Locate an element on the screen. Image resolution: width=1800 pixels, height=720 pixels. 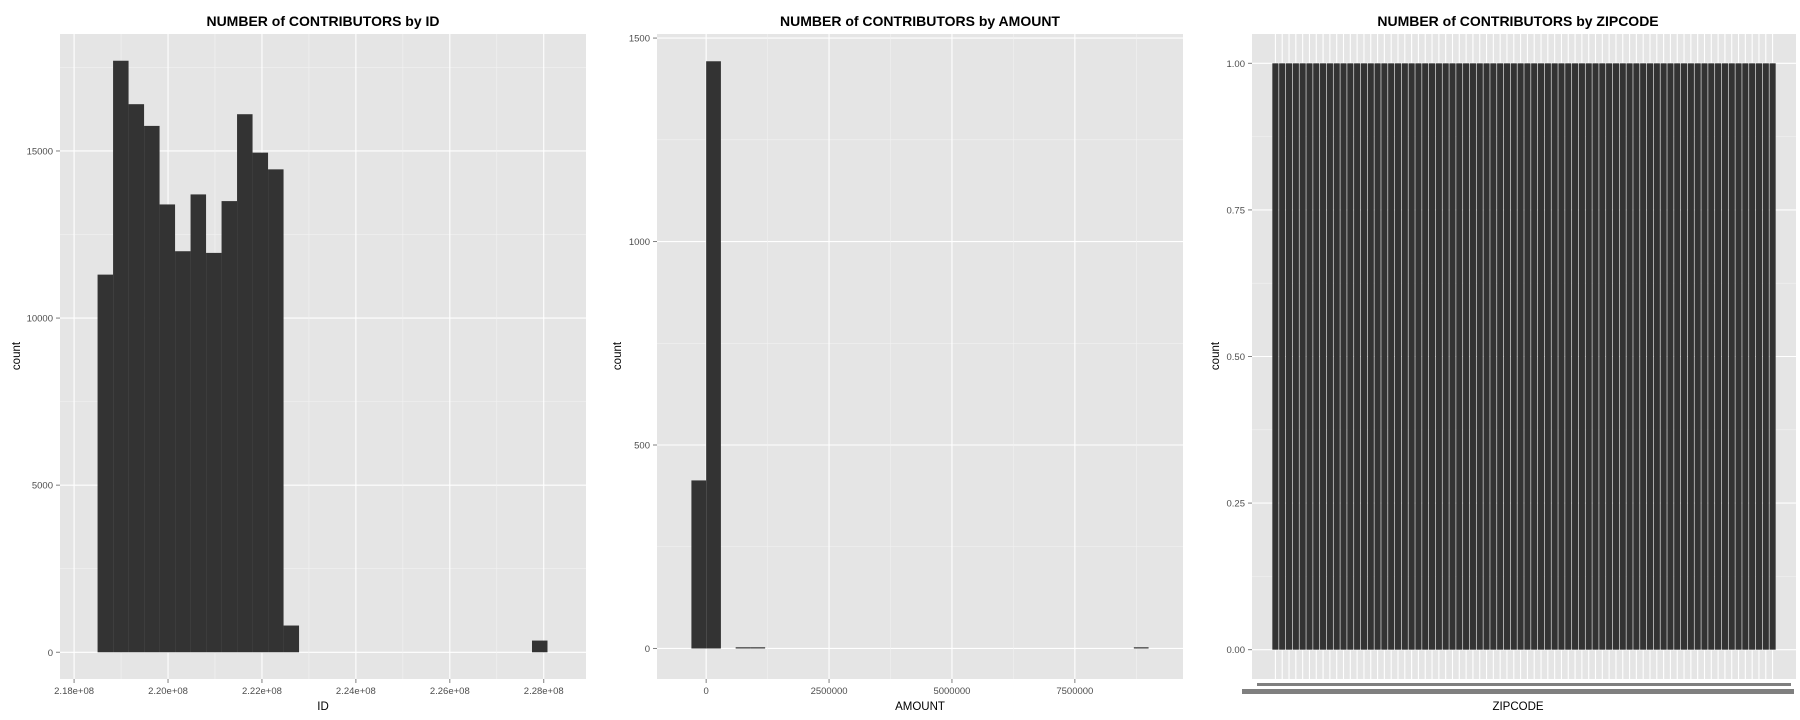
y-tick-label: 1000 is located at coordinates (639, 242).